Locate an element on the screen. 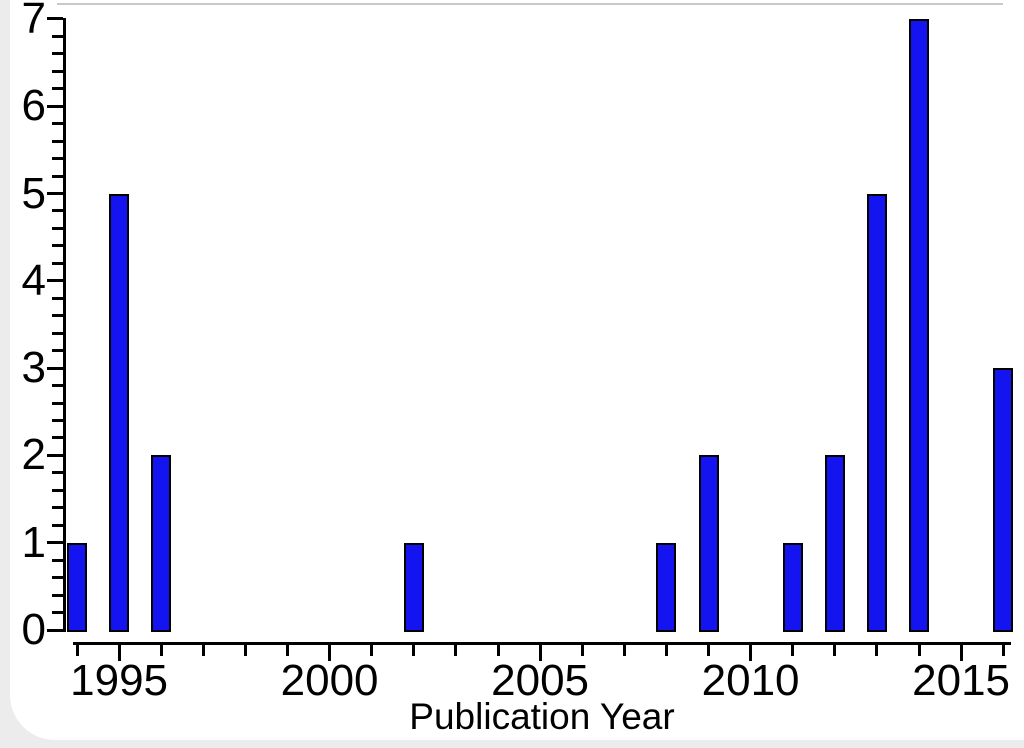 This screenshot has height=748, width=1024. bar-2013 is located at coordinates (876, 412).